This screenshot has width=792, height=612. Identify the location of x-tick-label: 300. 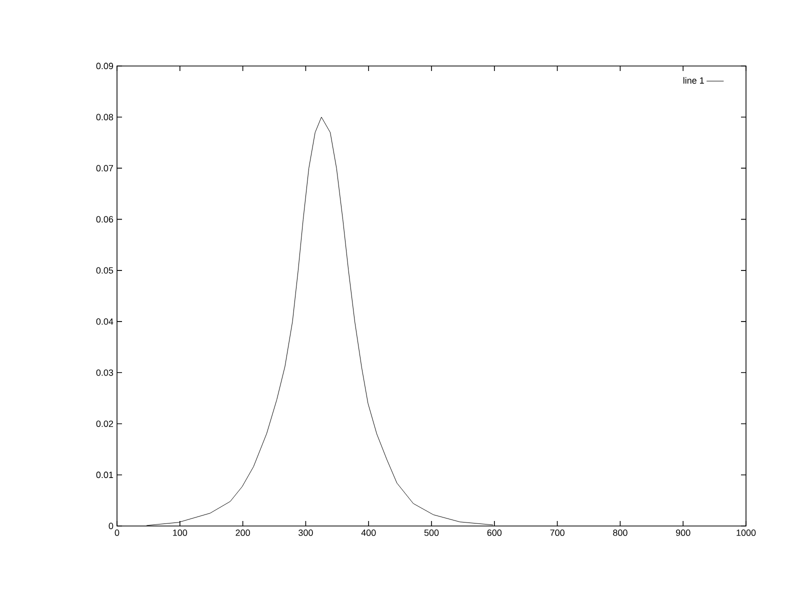
(305, 533).